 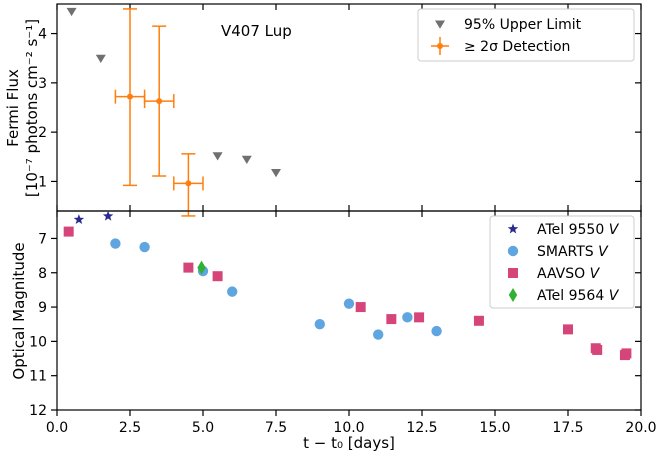 I want to click on optical-legend-box, so click(x=562, y=262).